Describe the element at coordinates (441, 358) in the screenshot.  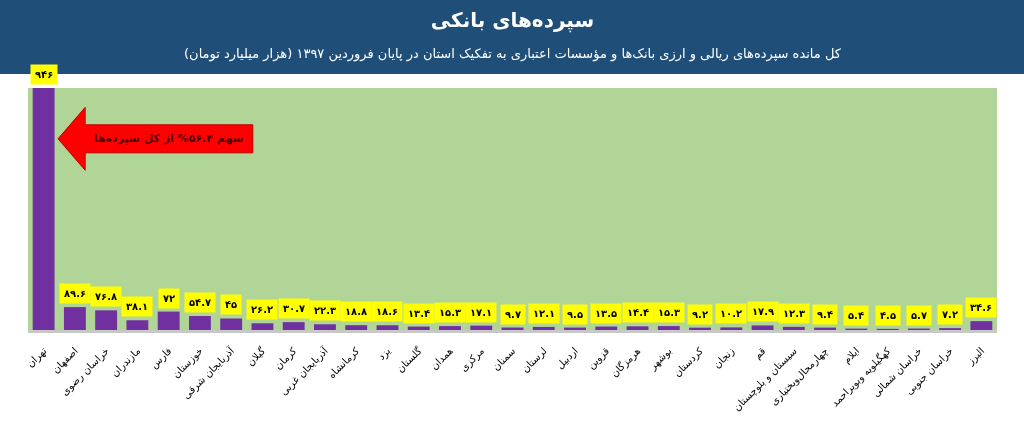
I see `x-tick-label: همدان` at that location.